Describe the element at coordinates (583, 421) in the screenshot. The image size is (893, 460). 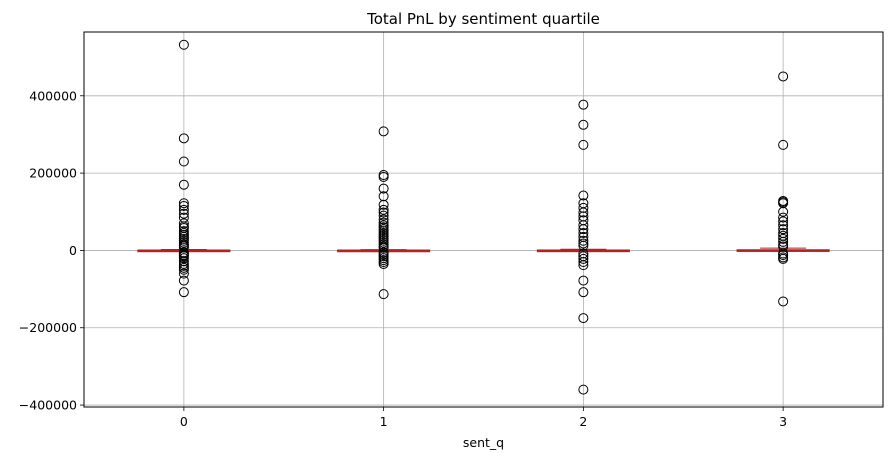
I see `x-tick-label: 2` at that location.